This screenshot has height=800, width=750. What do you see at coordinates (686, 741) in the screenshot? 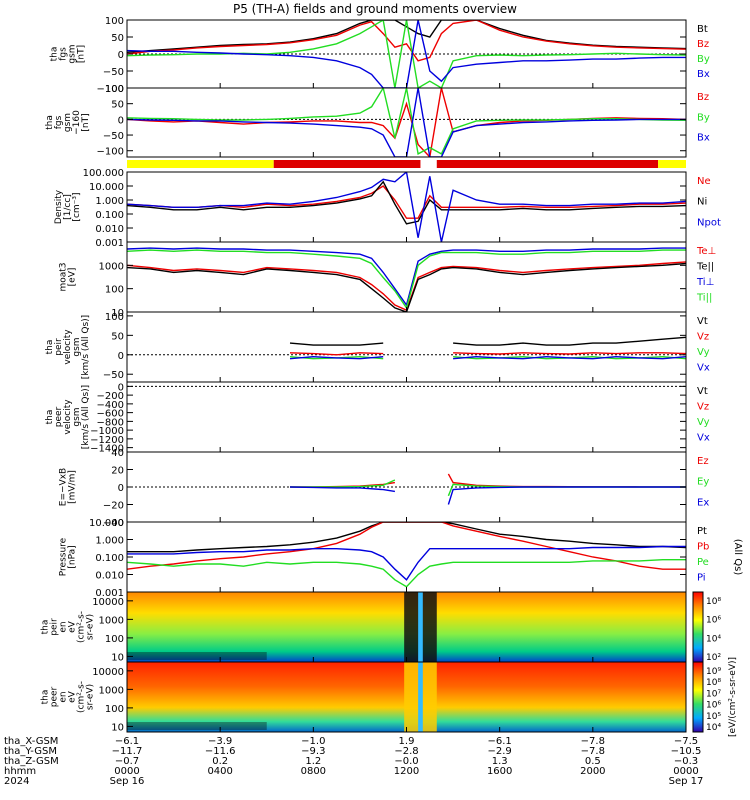
I see `x-tick-gsm-x: −7.5` at bounding box center [686, 741].